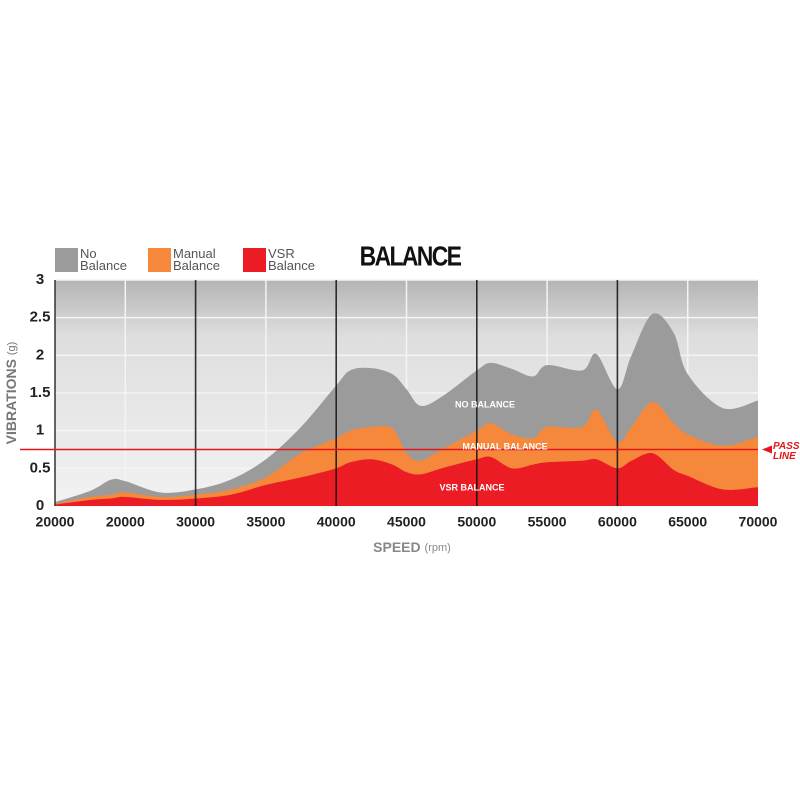  I want to click on area, so click(406, 479).